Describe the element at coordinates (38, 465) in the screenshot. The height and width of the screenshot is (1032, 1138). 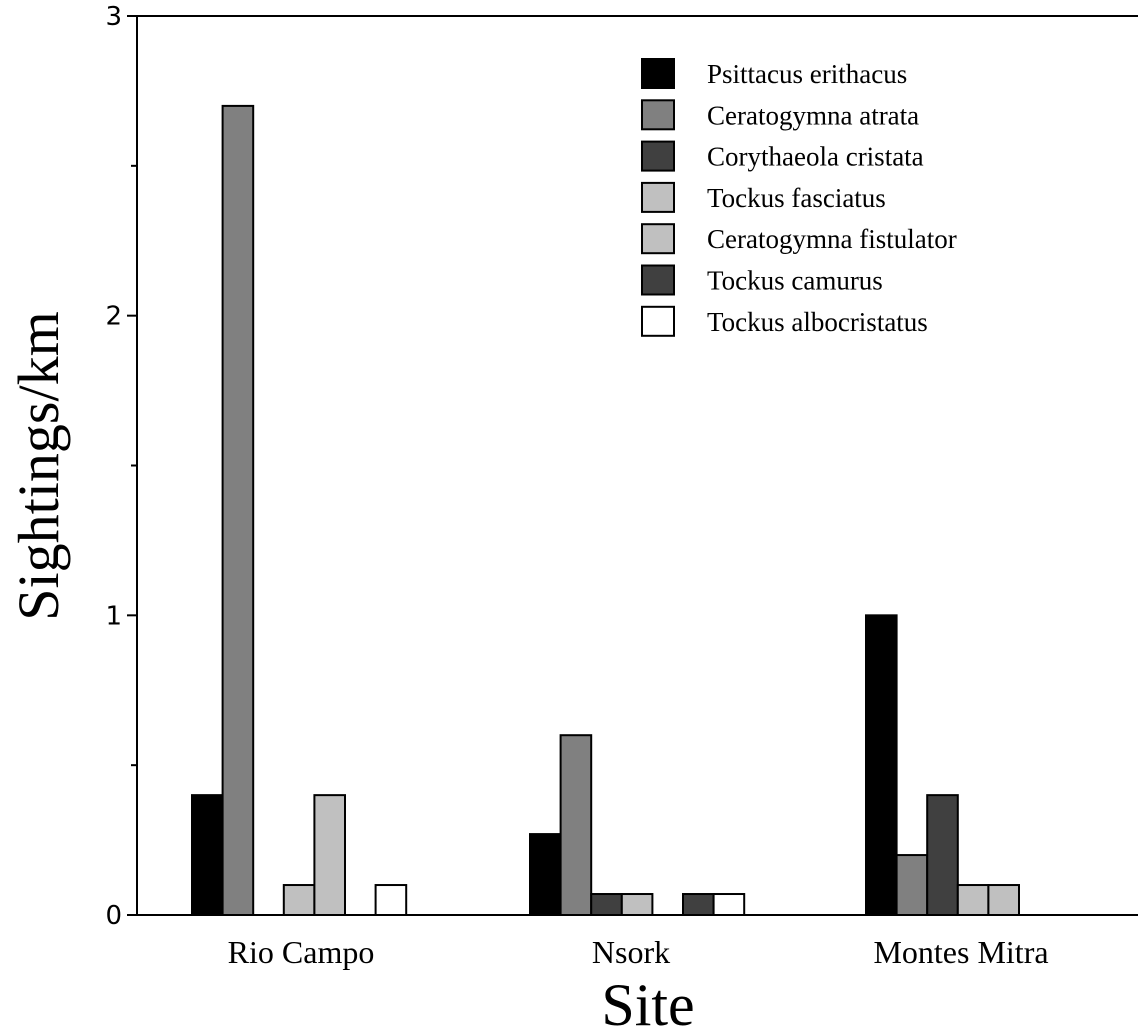
I see `y-axis-title: Sightings/km` at that location.